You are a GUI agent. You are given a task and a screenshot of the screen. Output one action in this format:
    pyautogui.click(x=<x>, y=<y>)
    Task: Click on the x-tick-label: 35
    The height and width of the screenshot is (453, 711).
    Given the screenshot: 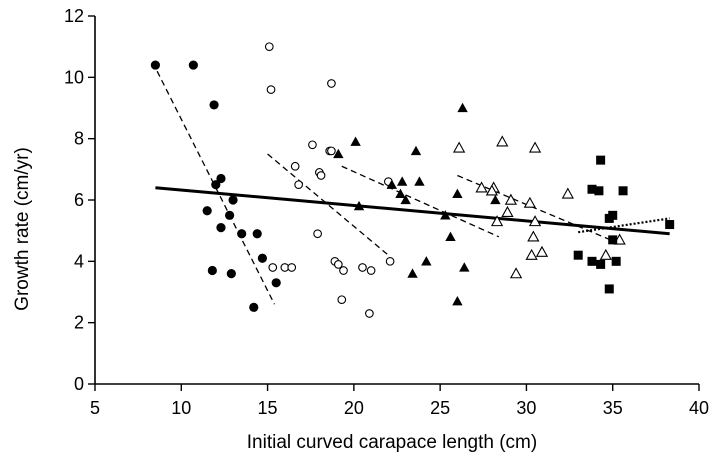 What is the action you would take?
    pyautogui.click(x=613, y=408)
    